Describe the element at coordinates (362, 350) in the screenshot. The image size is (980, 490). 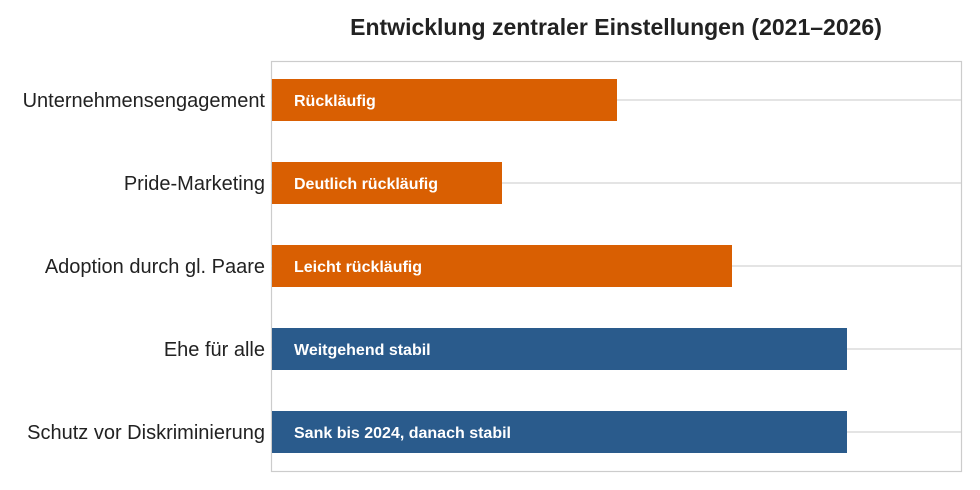
I see `bar-label: Weitgehend stabil` at that location.